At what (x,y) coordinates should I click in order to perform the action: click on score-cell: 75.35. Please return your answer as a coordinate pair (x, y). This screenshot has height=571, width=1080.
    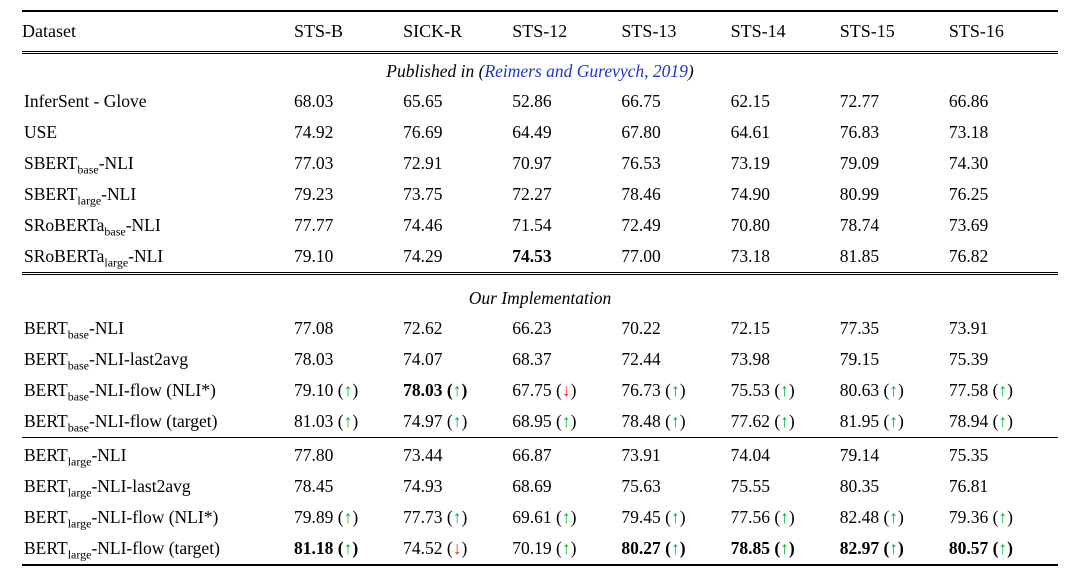
    Looking at the image, I should click on (1003, 453).